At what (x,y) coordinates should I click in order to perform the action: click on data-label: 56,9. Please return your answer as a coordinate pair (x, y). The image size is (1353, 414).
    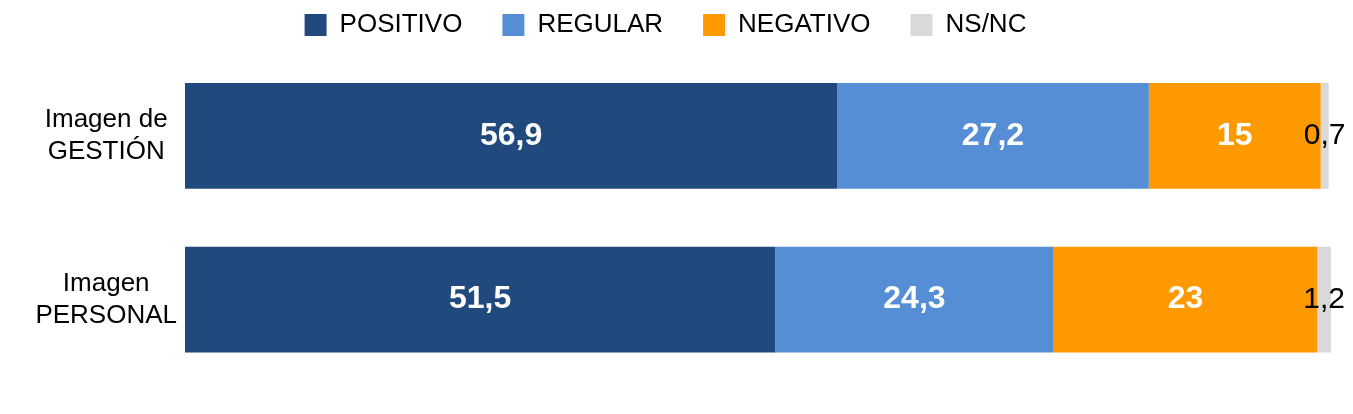
    Looking at the image, I should click on (511, 133).